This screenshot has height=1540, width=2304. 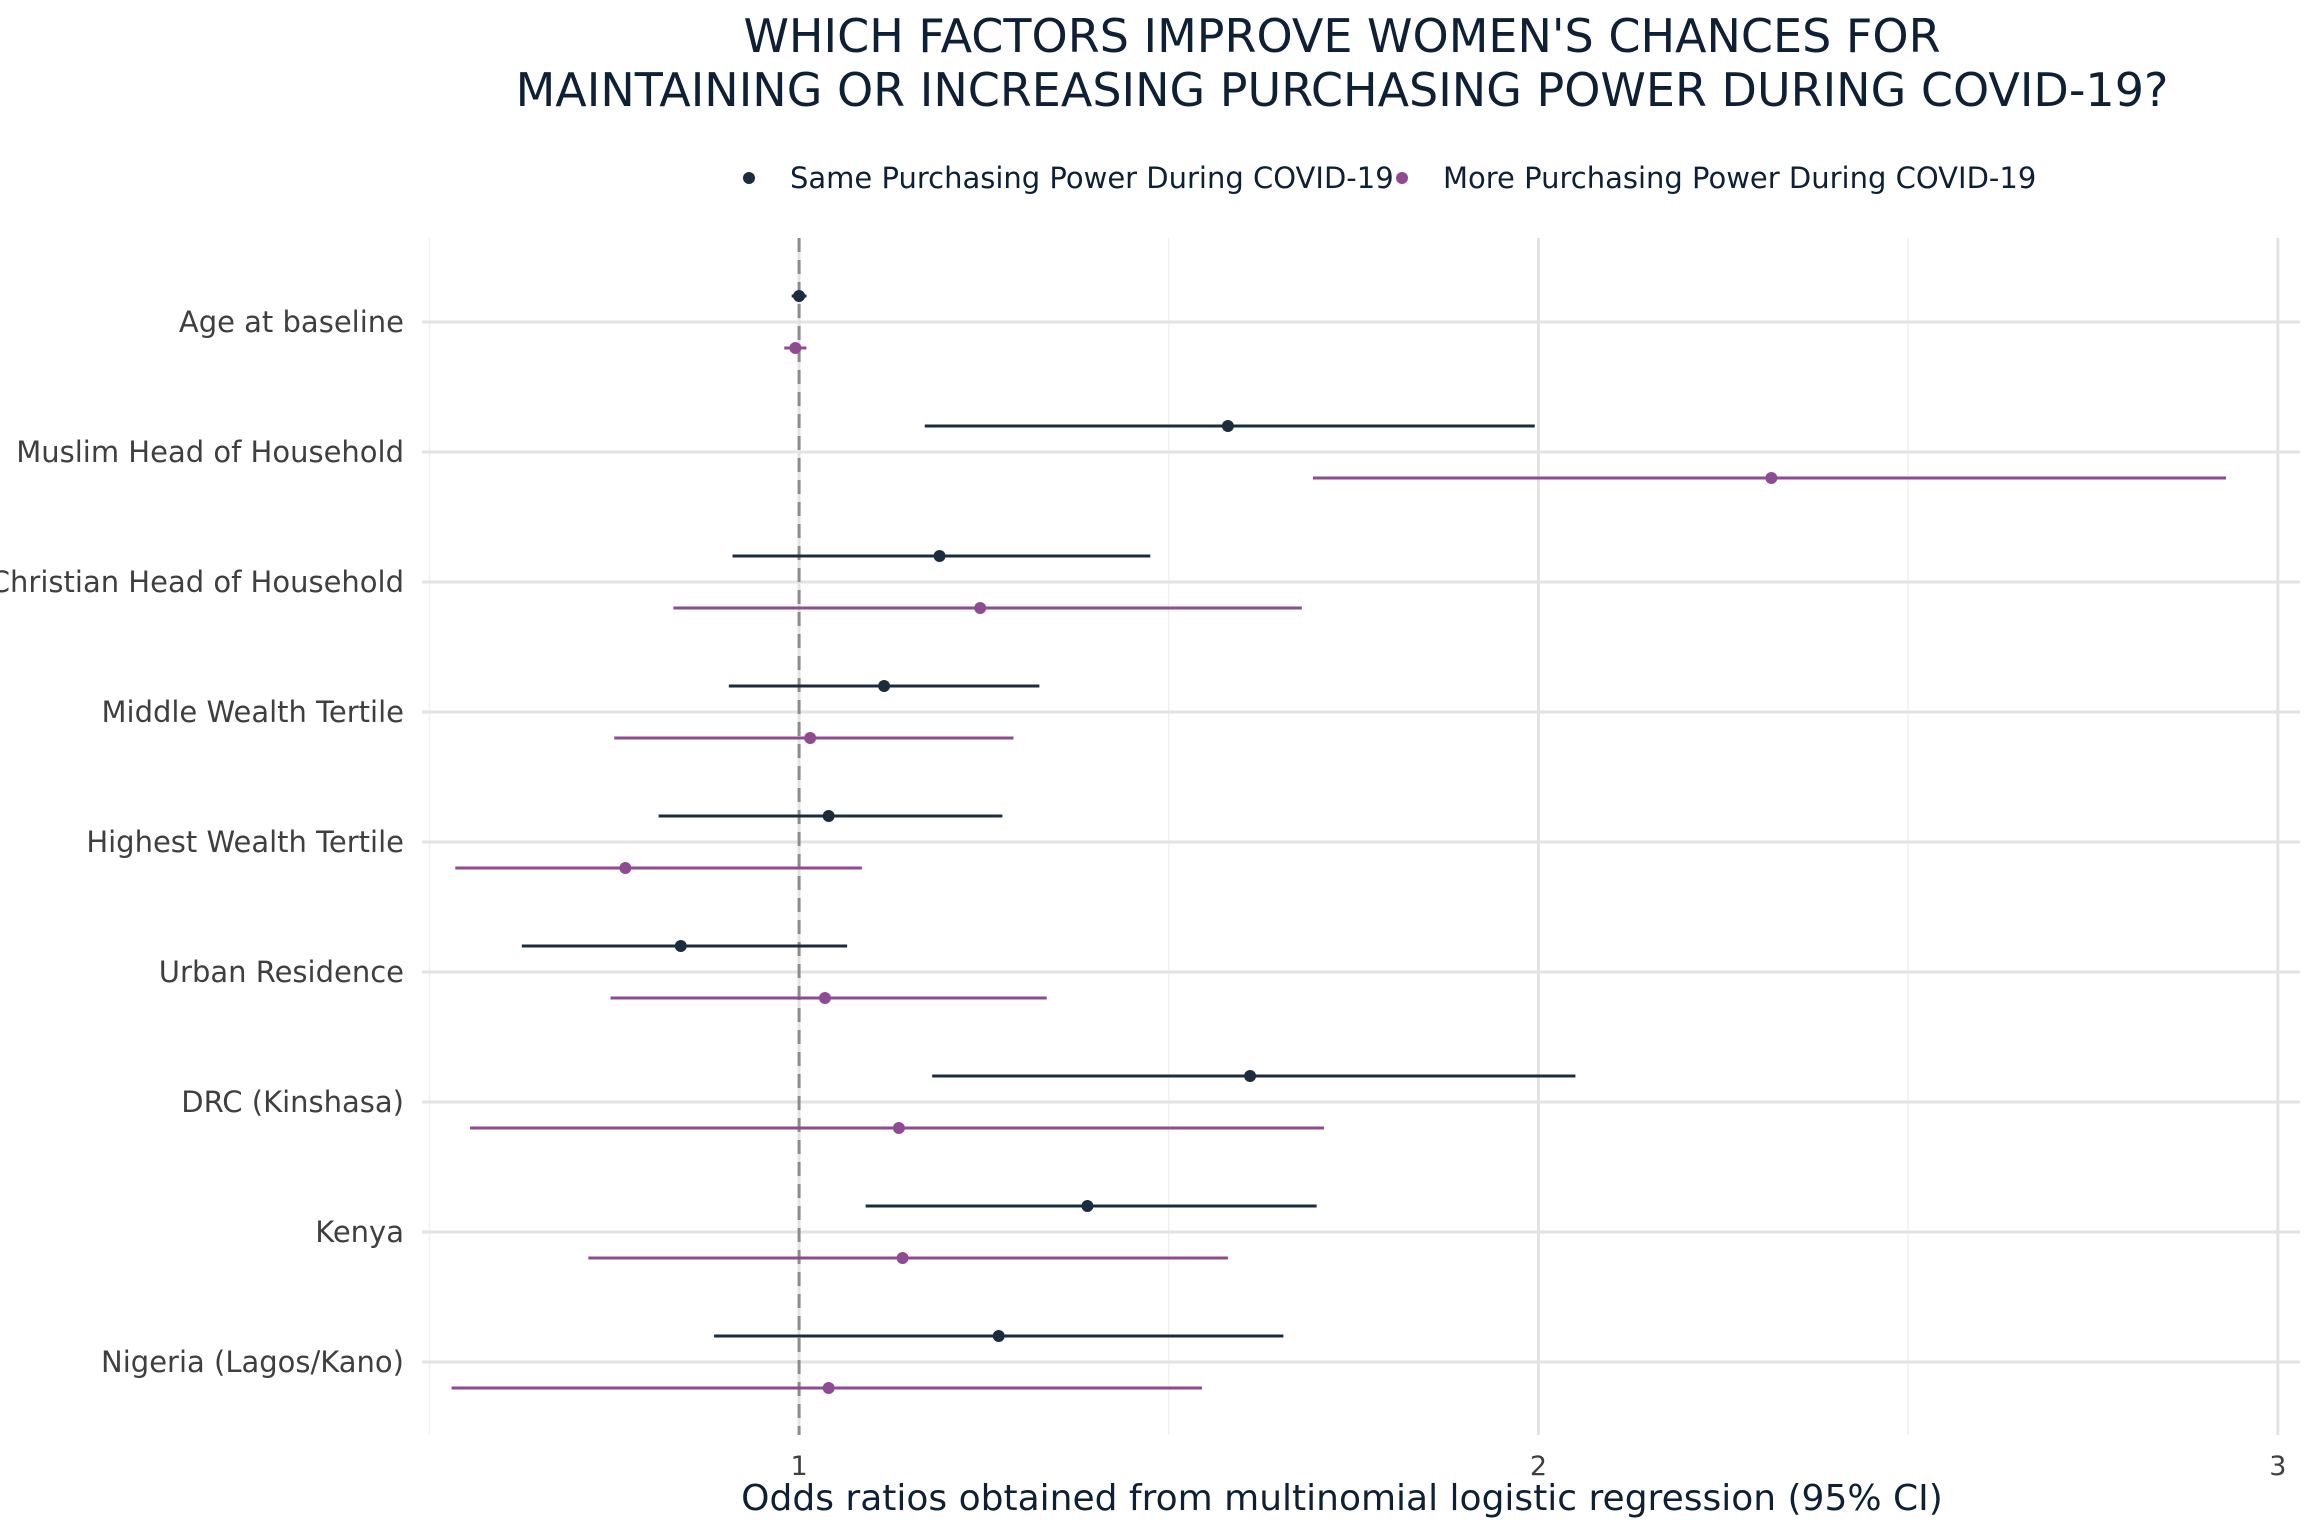 What do you see at coordinates (291, 322) in the screenshot?
I see `y-tick-label: Age at baseline` at bounding box center [291, 322].